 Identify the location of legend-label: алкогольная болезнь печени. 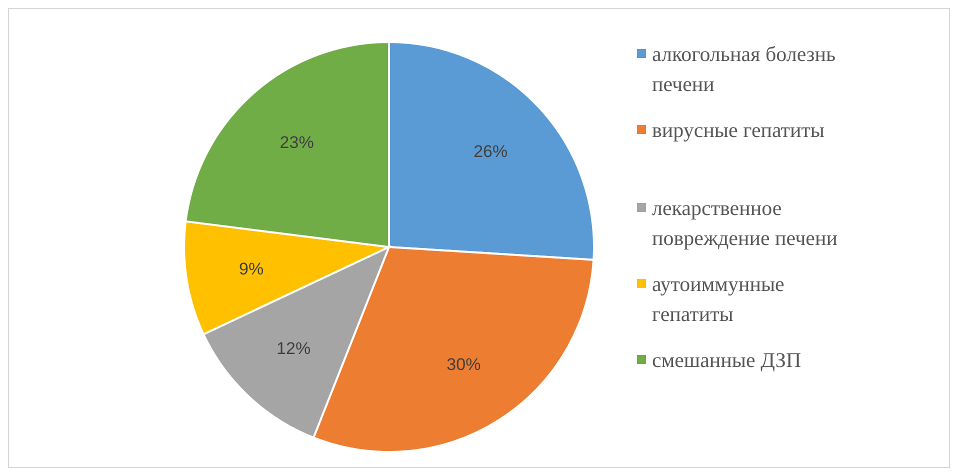
(744, 69).